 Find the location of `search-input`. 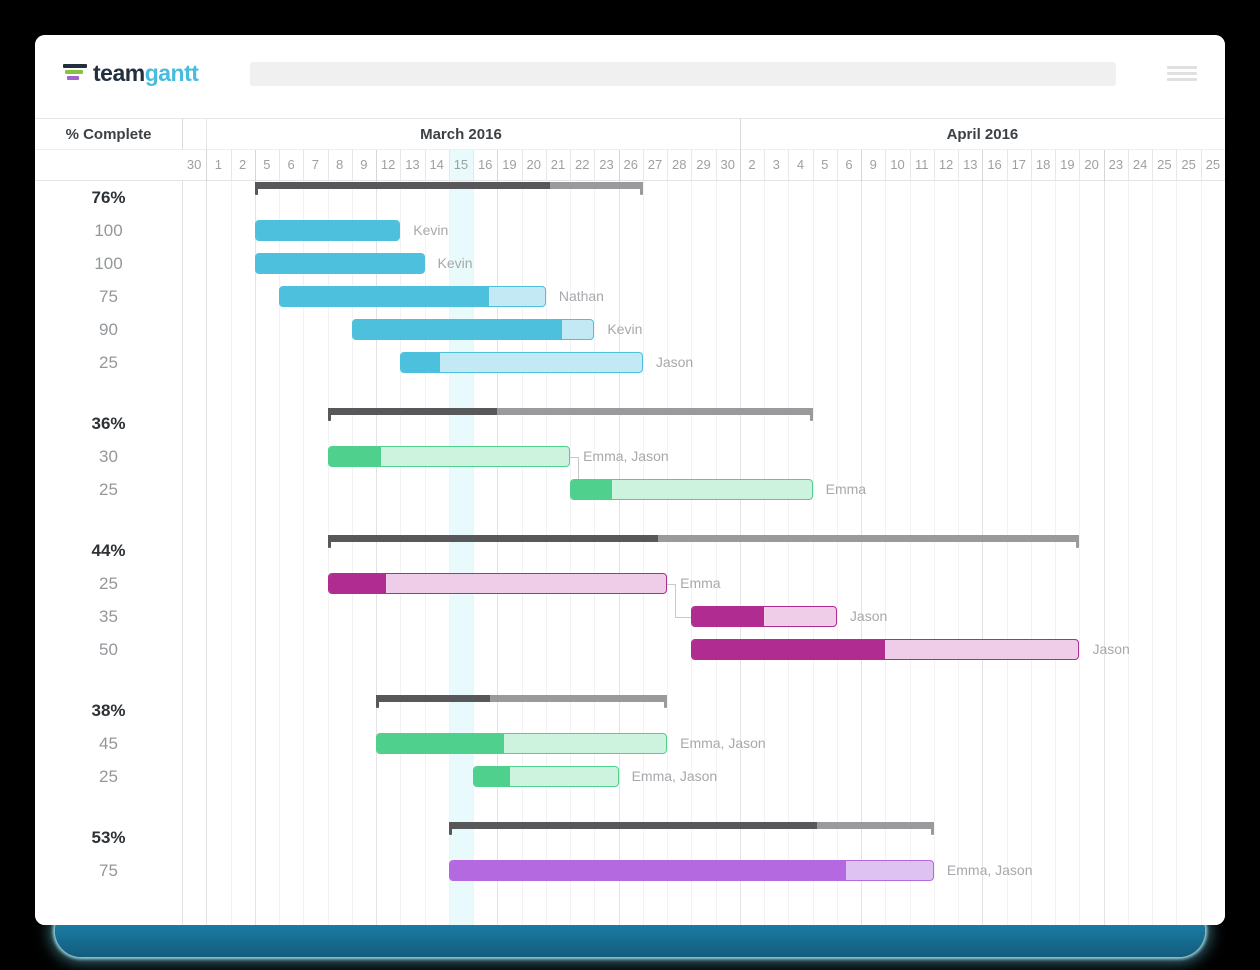

search-input is located at coordinates (683, 74).